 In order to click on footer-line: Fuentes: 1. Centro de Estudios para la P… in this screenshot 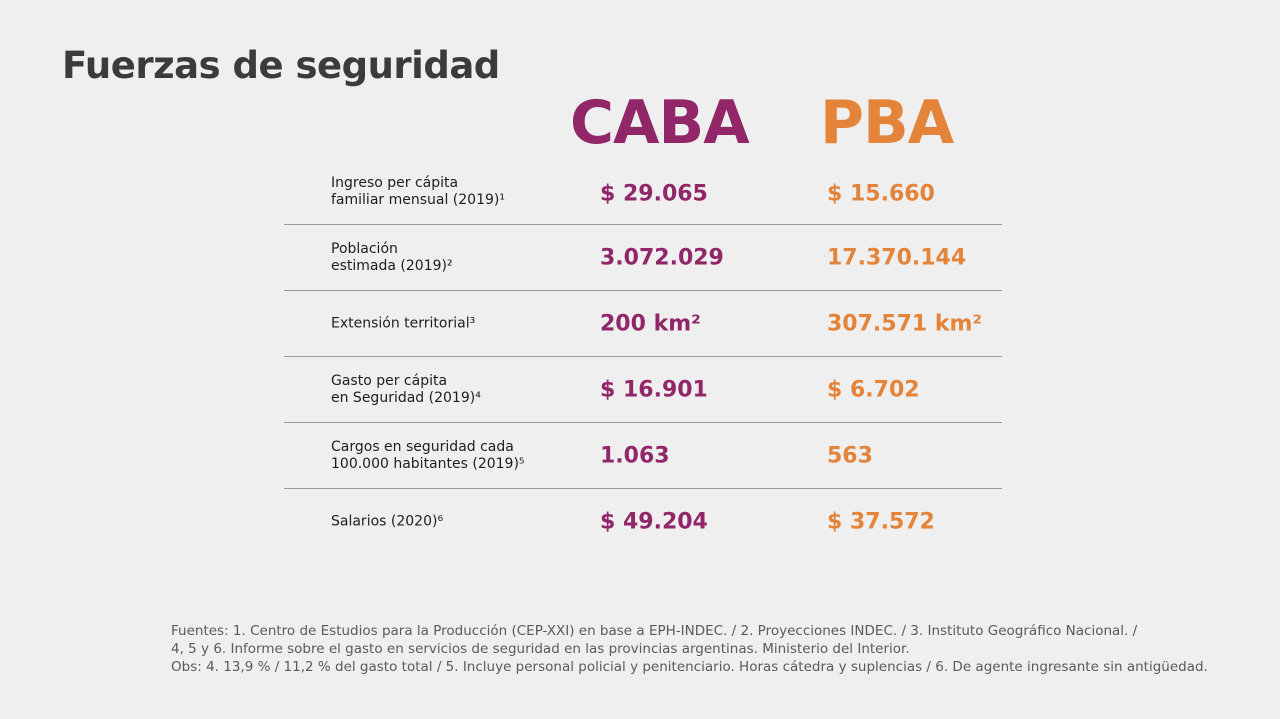, I will do `click(654, 631)`.